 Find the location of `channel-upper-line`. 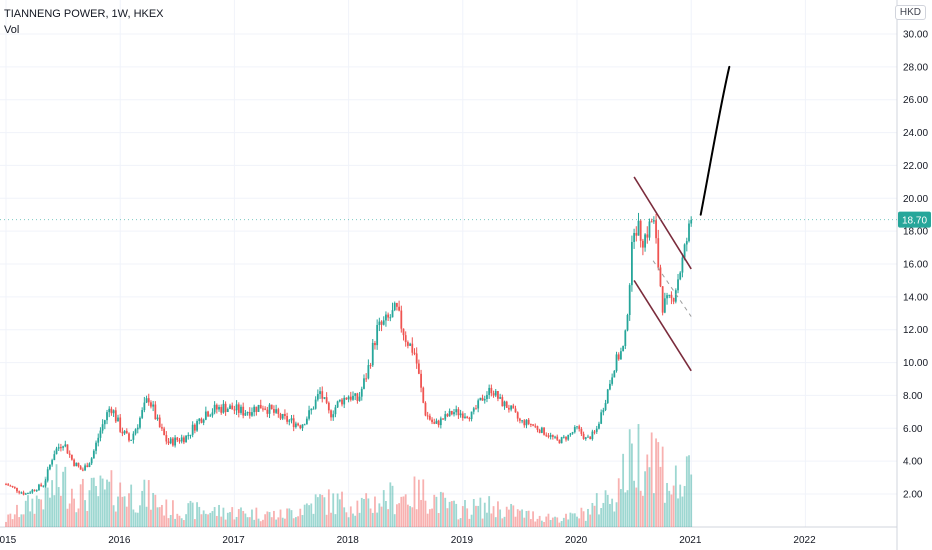

channel-upper-line is located at coordinates (662, 223).